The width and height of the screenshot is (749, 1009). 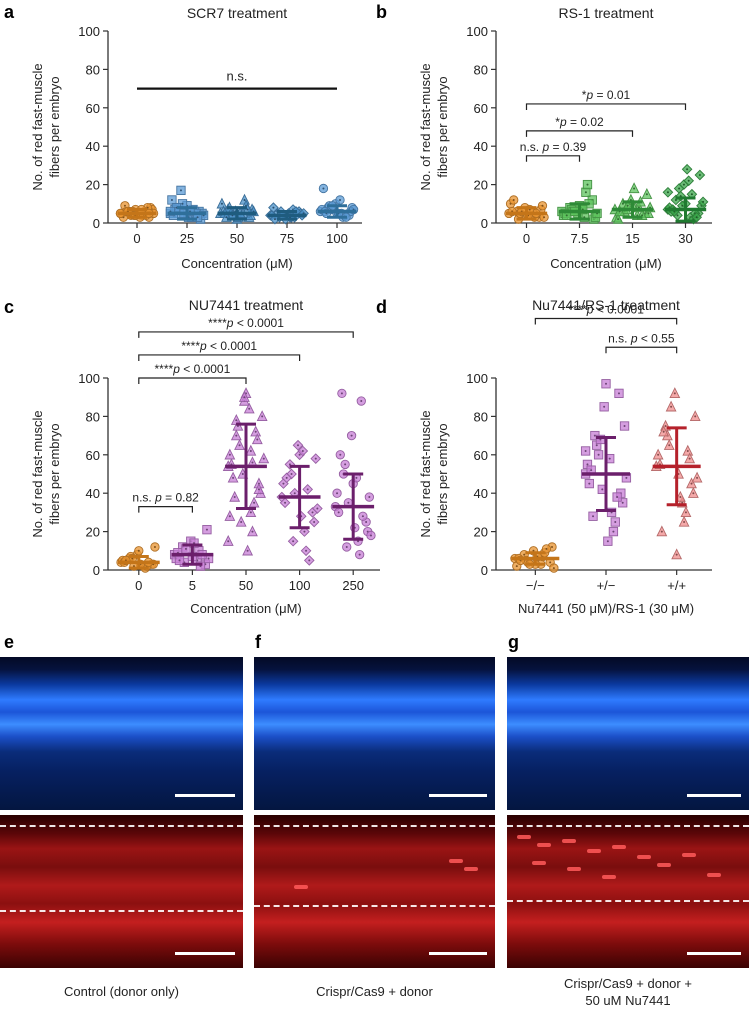 What do you see at coordinates (9, 307) in the screenshot?
I see `panel-label-c: c` at bounding box center [9, 307].